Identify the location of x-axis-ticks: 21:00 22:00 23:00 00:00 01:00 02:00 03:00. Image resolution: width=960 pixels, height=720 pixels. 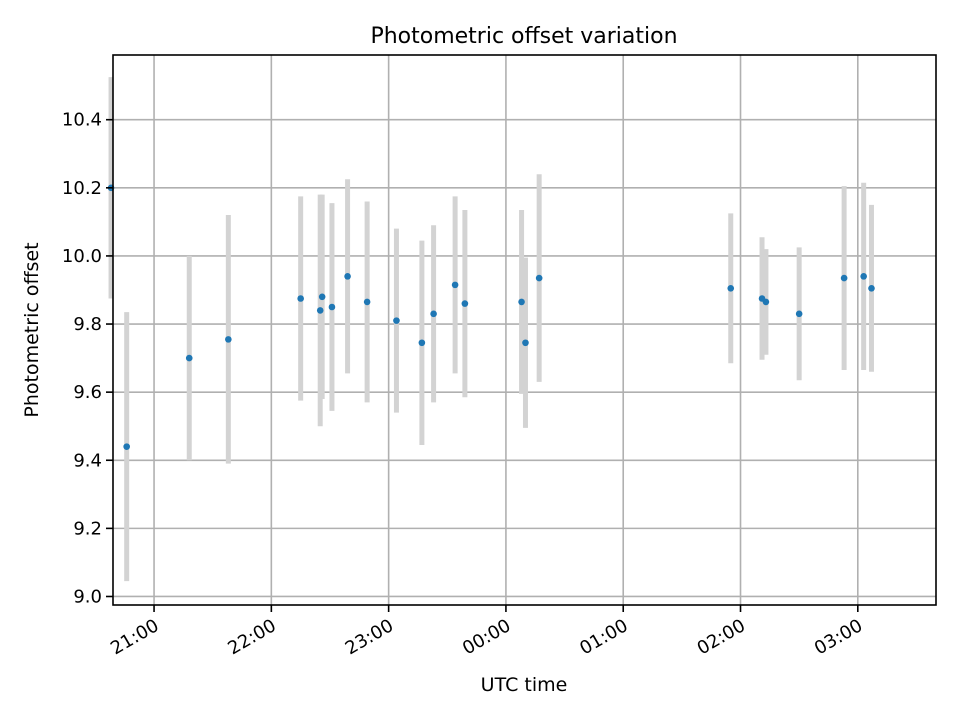
(486, 632).